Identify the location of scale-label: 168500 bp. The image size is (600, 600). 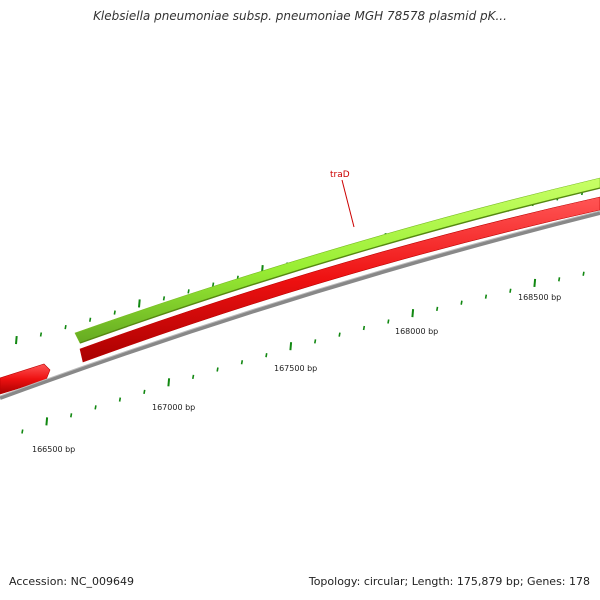
(539, 297).